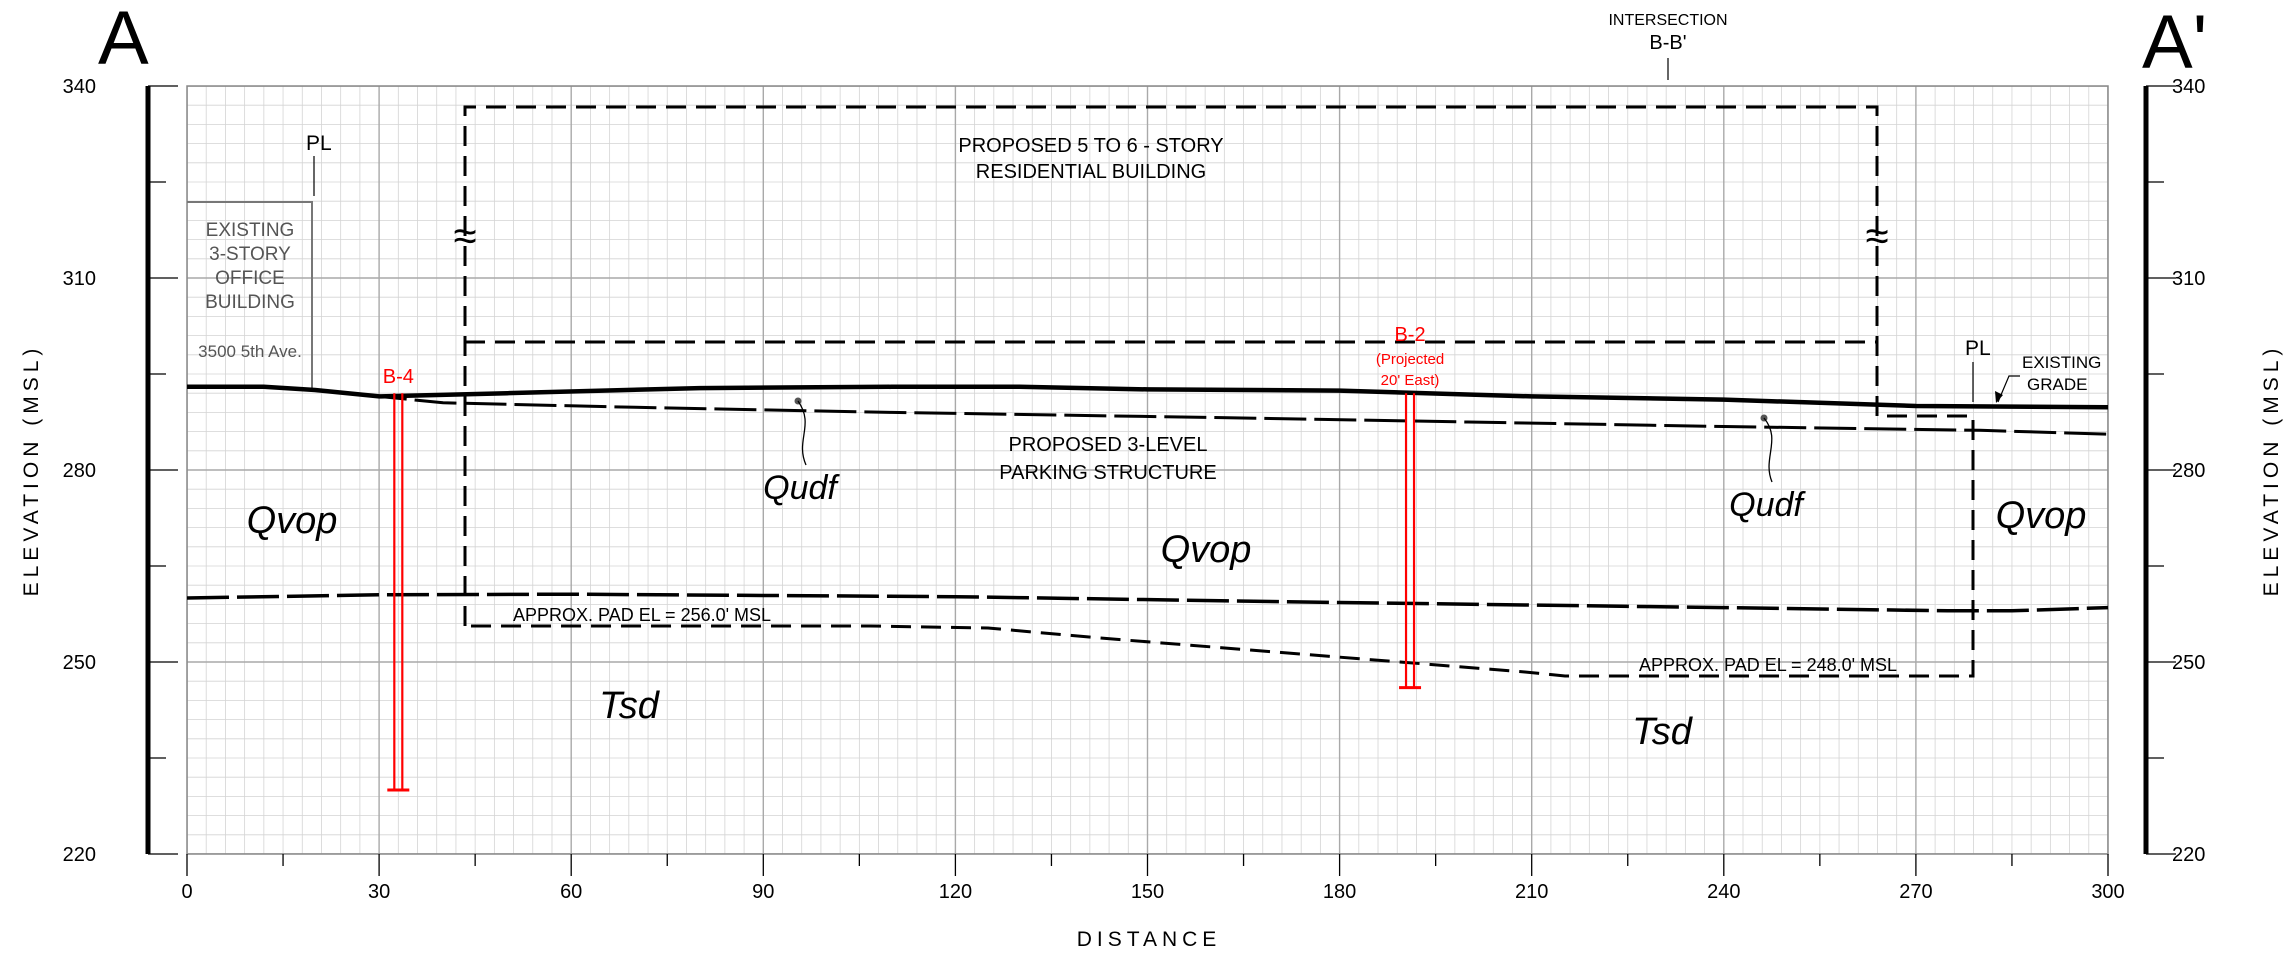  Describe the element at coordinates (2007, 389) in the screenshot. I see `existing-grade-leader` at that location.